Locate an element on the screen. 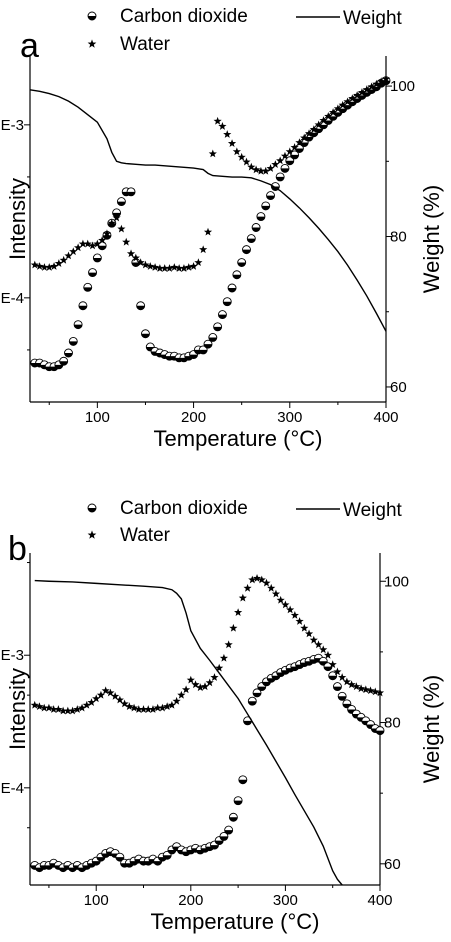 The image size is (451, 942). legend-item-weight: Weight is located at coordinates (349, 510).